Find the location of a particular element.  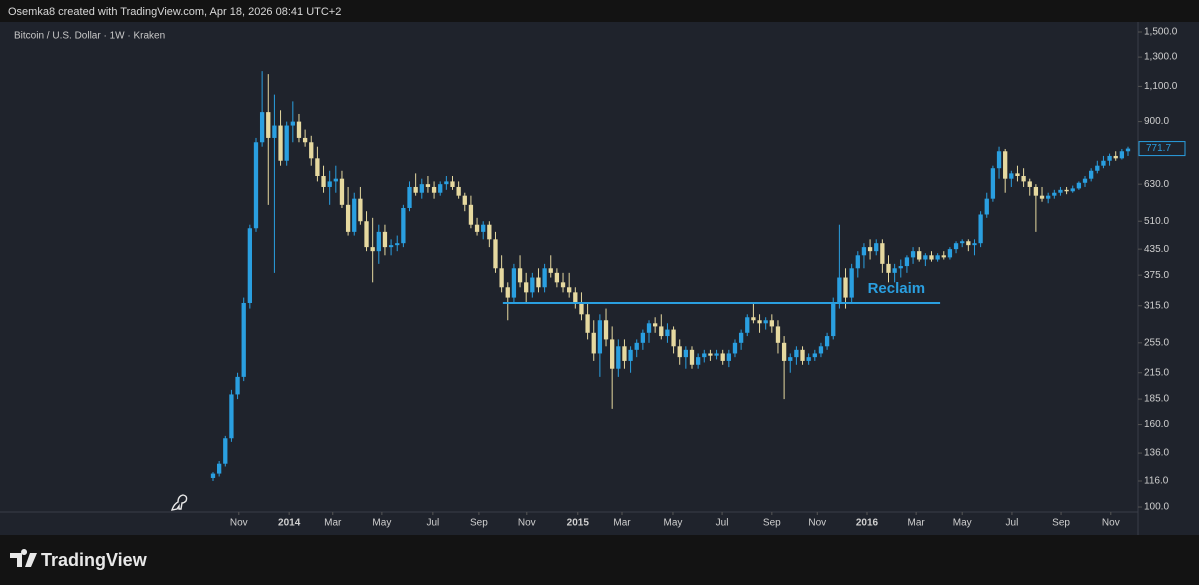

price-tag: 771.7 is located at coordinates (1158, 148).